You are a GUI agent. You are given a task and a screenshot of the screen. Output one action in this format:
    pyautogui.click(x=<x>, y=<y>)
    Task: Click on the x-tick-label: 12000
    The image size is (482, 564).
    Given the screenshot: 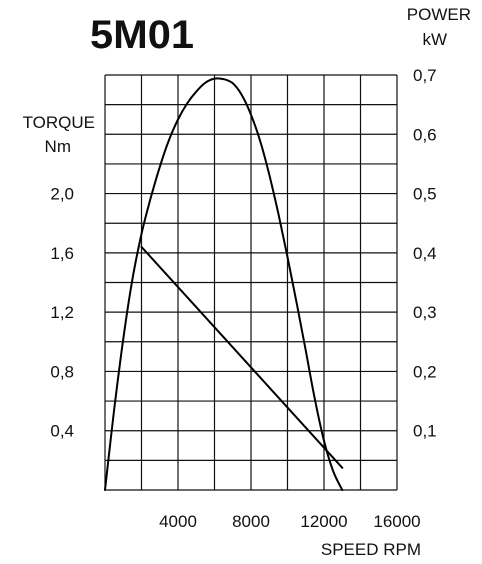 What is the action you would take?
    pyautogui.click(x=323, y=521)
    